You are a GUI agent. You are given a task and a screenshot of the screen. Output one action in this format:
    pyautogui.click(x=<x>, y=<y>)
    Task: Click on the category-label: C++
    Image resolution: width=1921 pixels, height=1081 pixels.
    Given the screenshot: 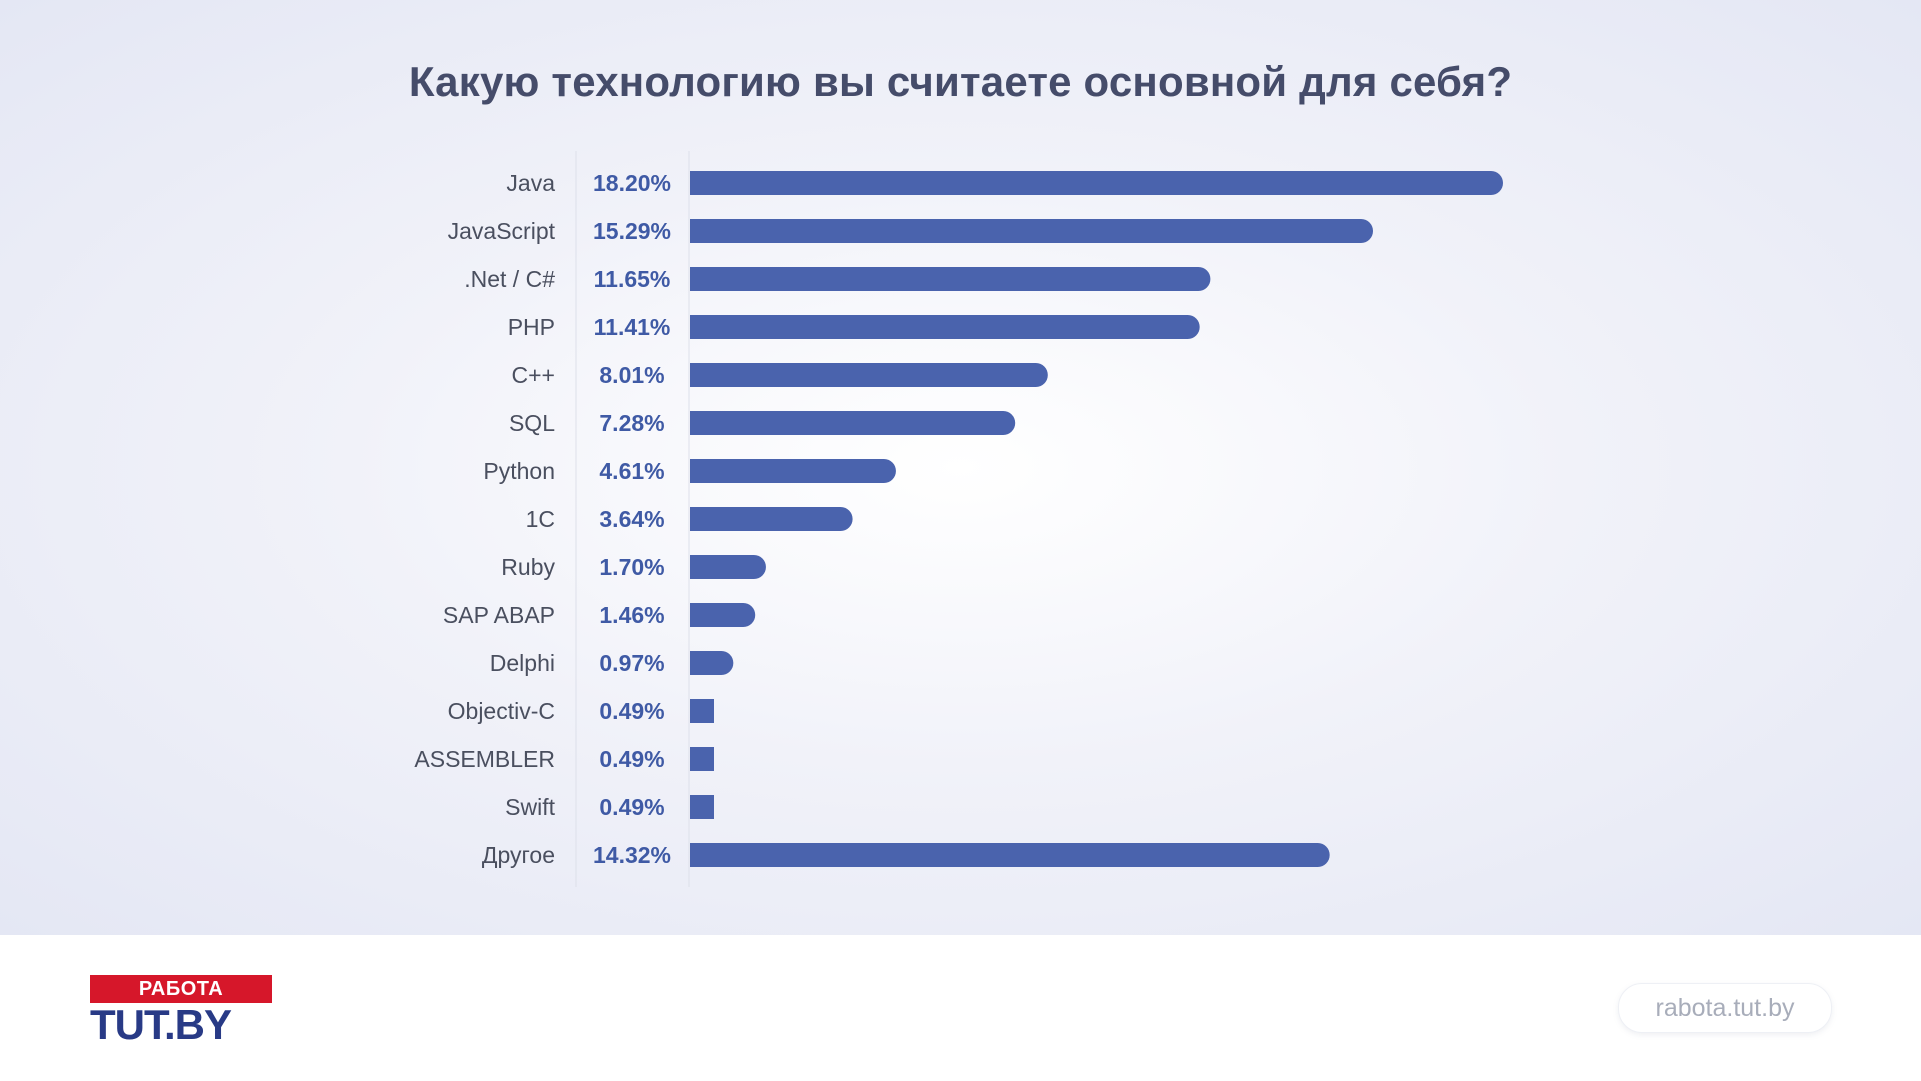 What is the action you would take?
    pyautogui.click(x=533, y=375)
    